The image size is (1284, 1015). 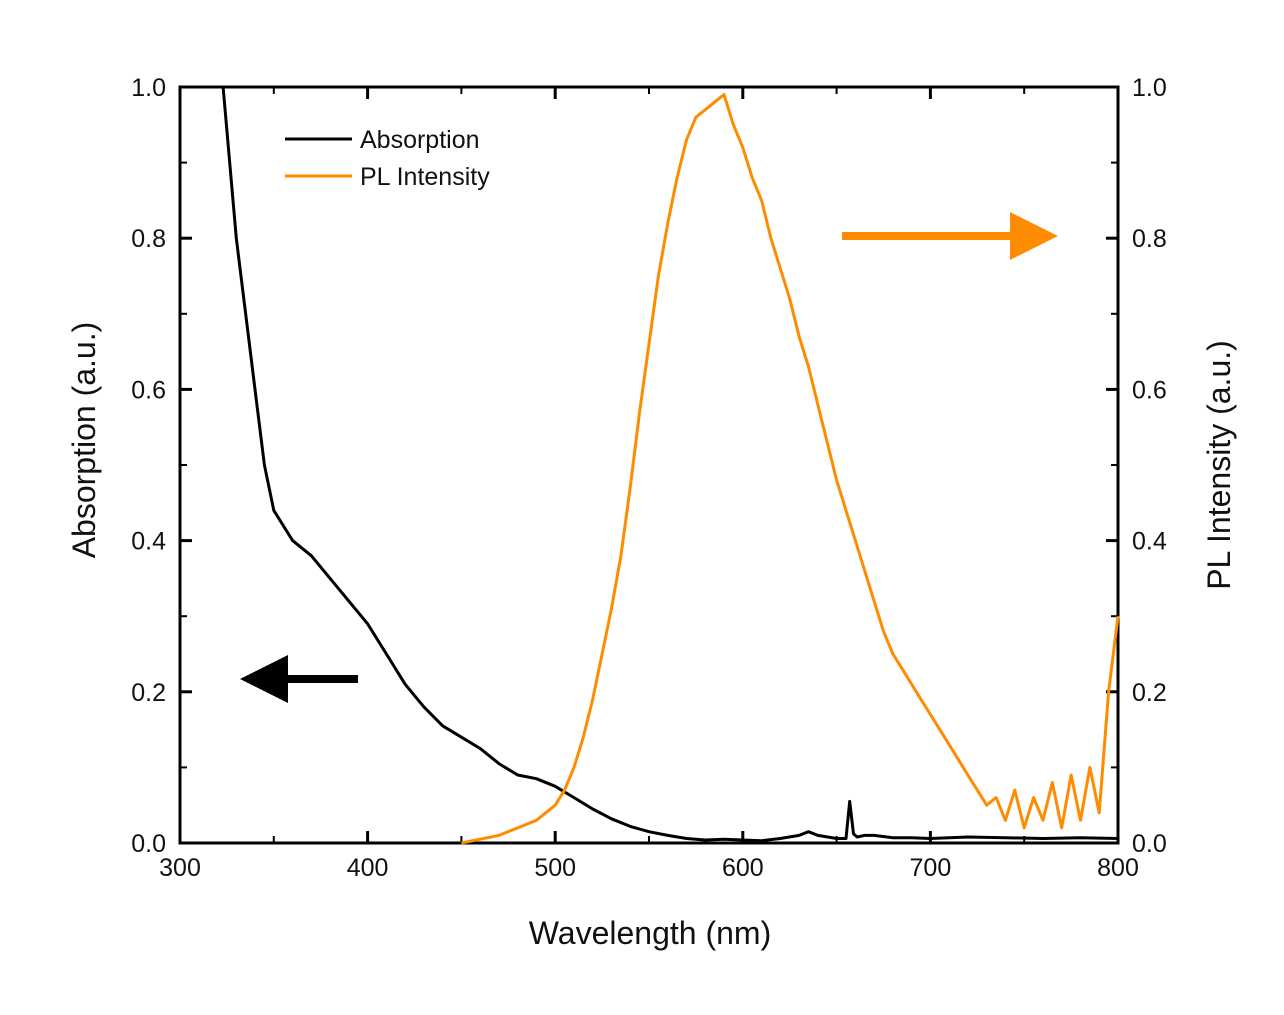 I want to click on y-axis-right-title: PL Intensity (a.u.), so click(x=1219, y=465).